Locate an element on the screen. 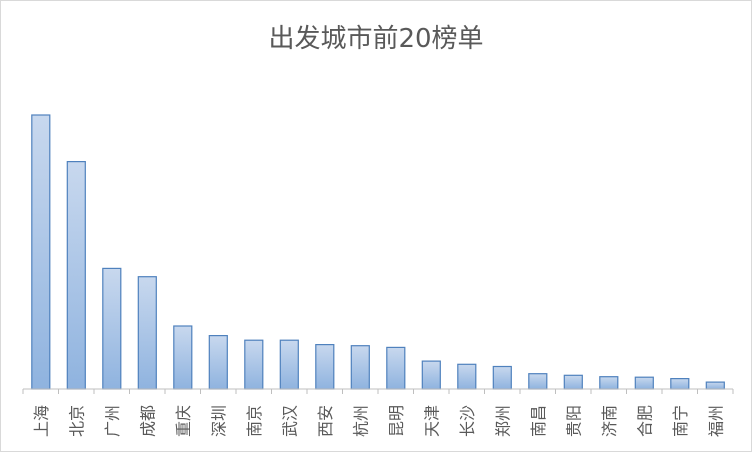  bar-福州 is located at coordinates (715, 385).